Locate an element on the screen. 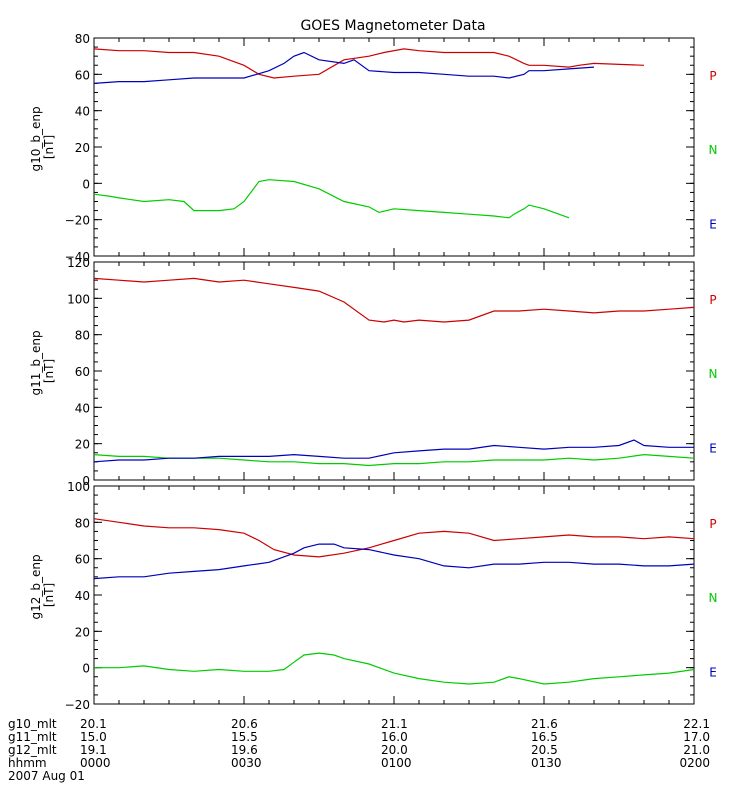  x-tick-value: 15.5 is located at coordinates (244, 737).